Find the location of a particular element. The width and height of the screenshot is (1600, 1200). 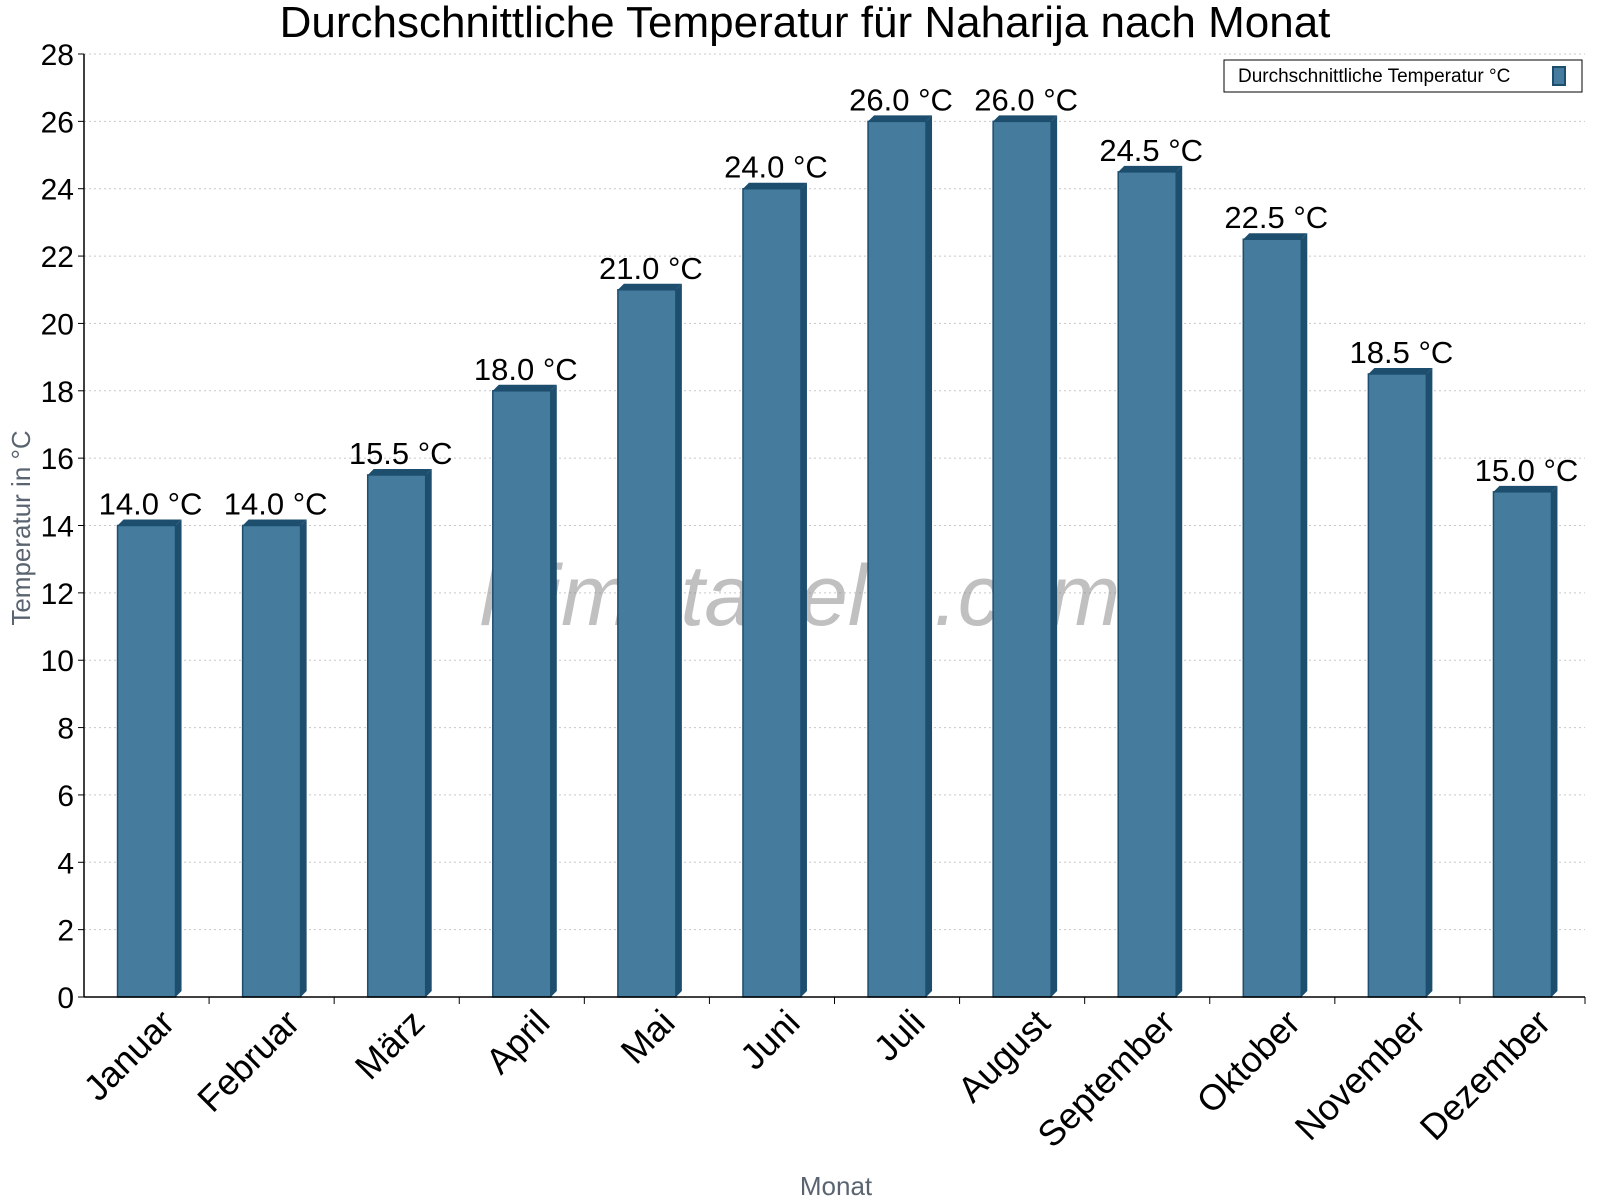

legend-box is located at coordinates (1403, 76).